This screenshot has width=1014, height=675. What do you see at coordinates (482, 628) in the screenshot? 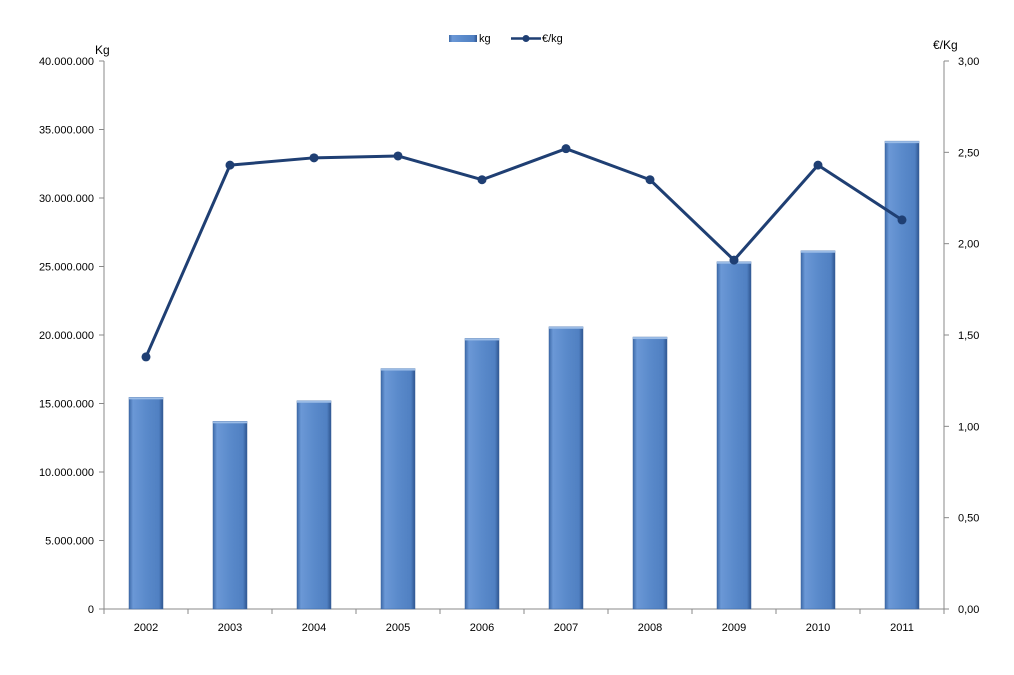
I see `x-tick-label: 2006` at bounding box center [482, 628].